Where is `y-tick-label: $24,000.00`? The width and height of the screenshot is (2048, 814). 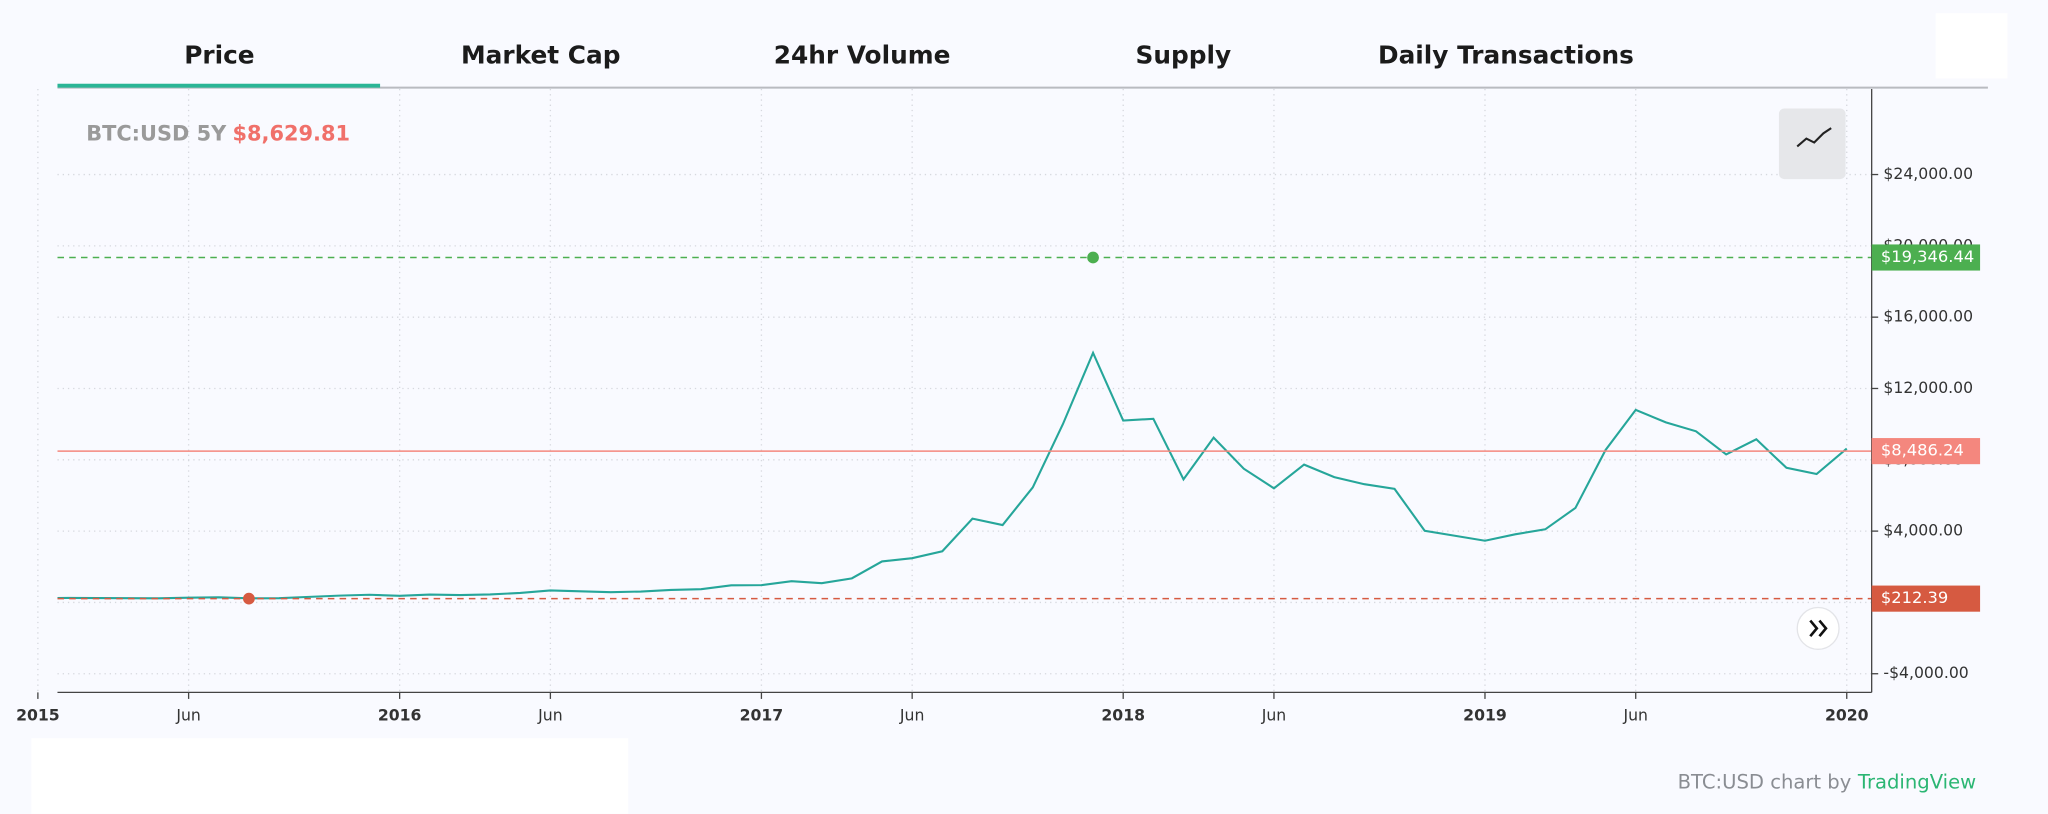 y-tick-label: $24,000.00 is located at coordinates (1928, 173).